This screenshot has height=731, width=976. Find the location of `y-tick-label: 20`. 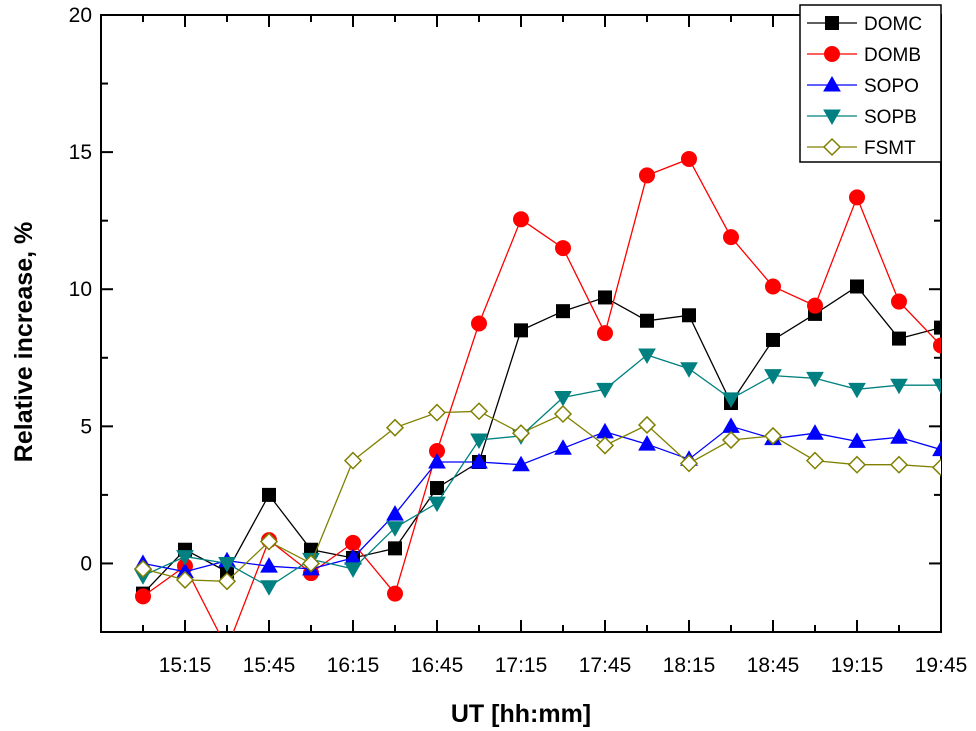

y-tick-label: 20 is located at coordinates (80, 15).